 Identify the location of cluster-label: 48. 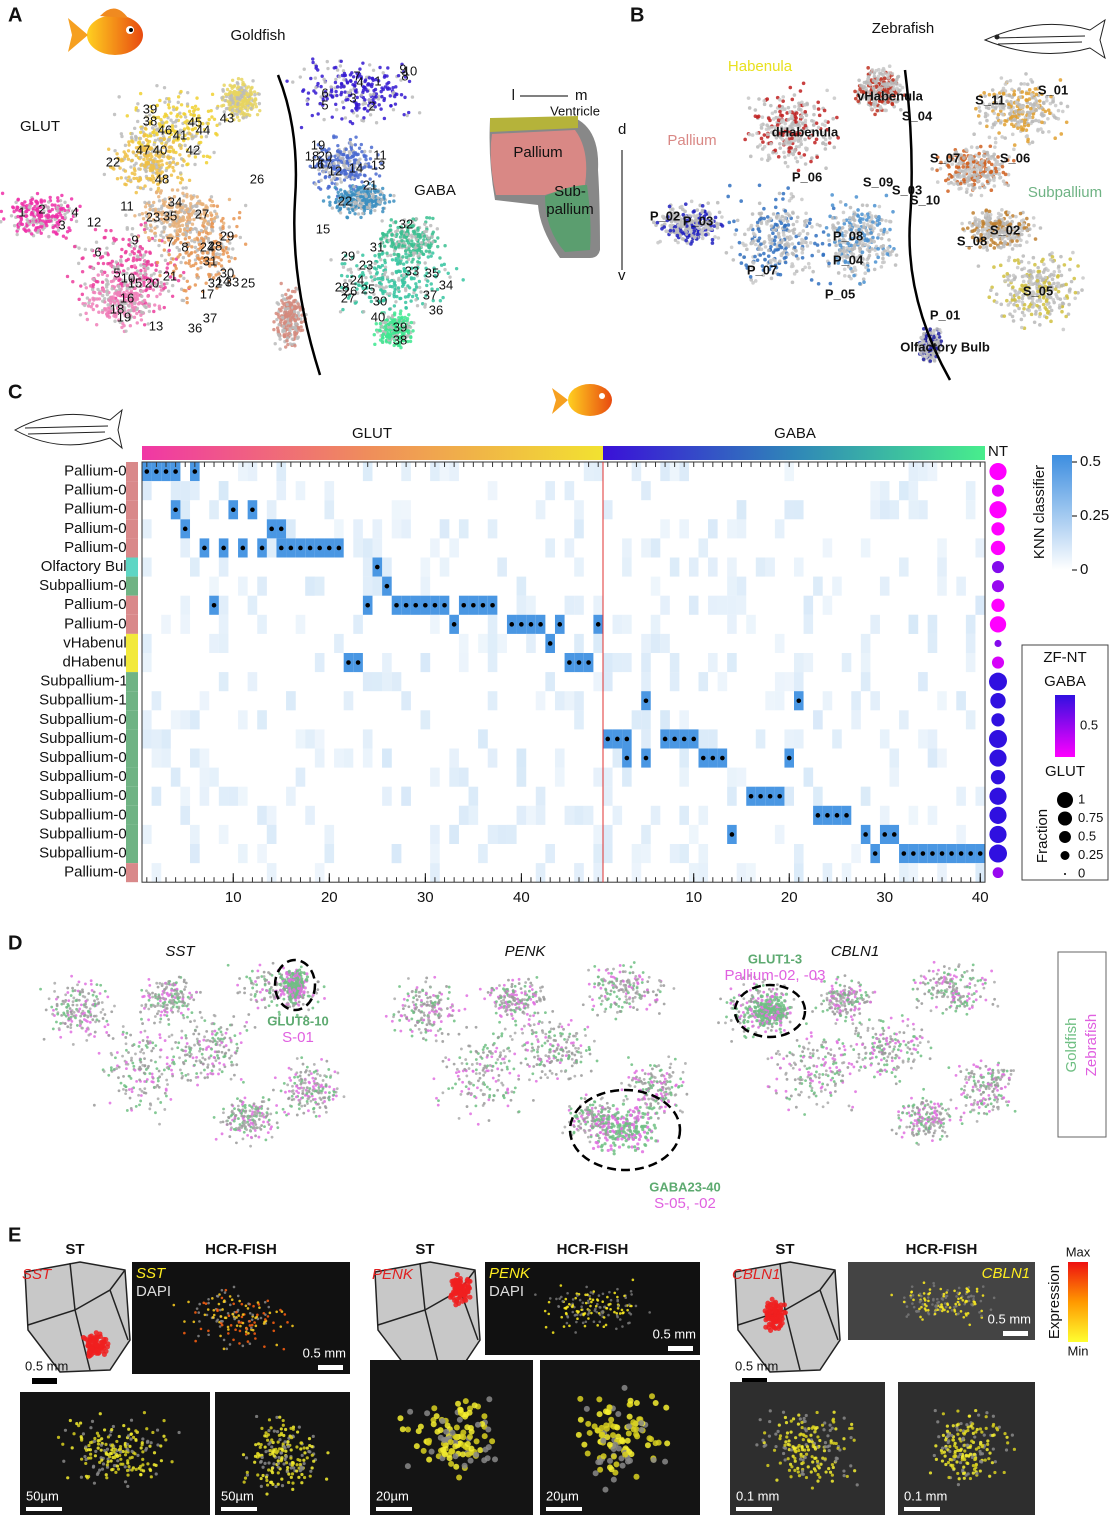
(162, 178).